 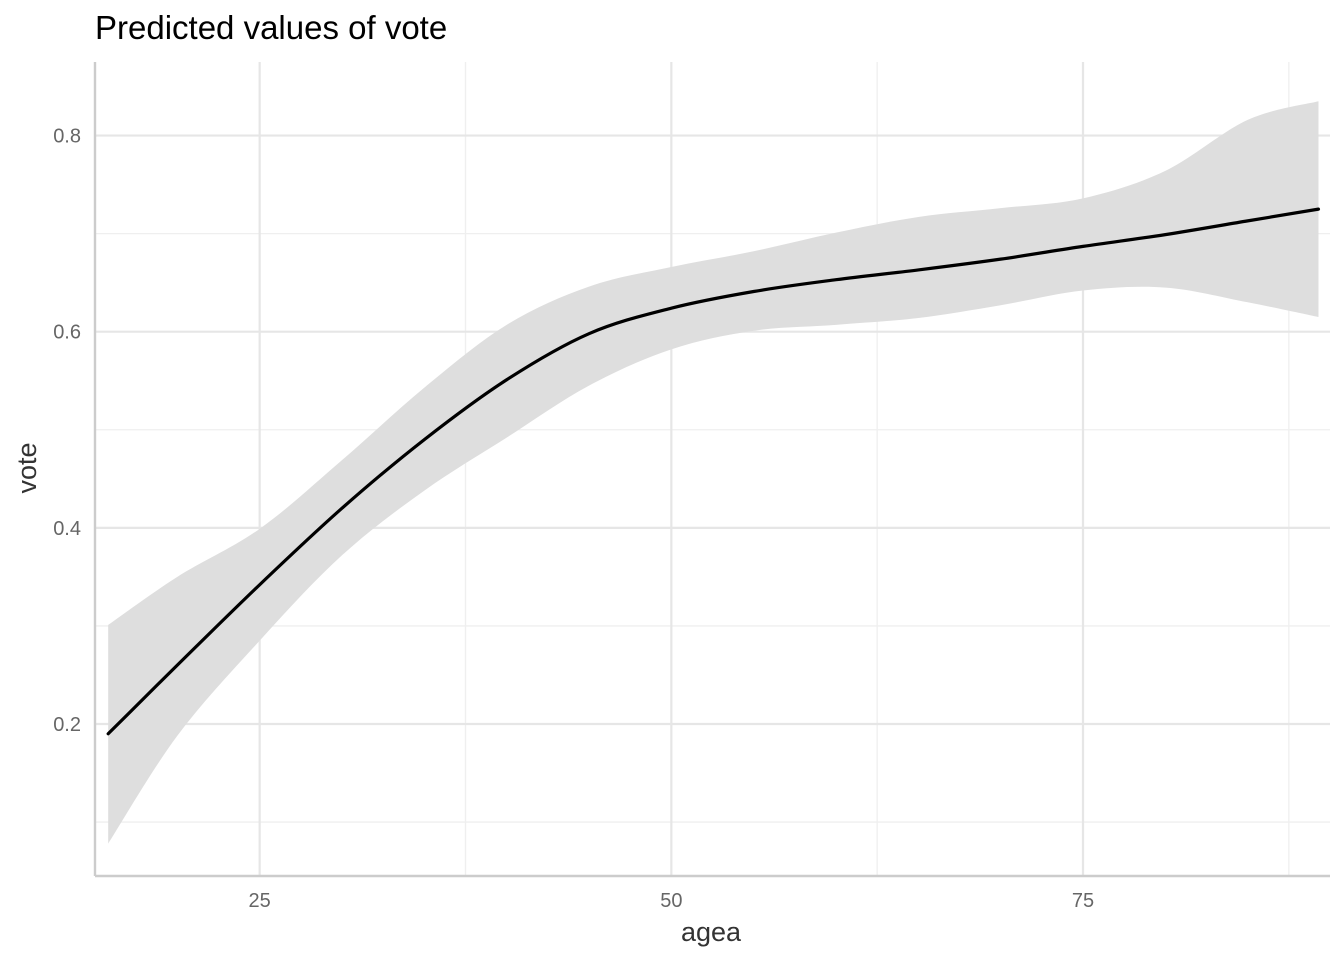 I want to click on y-tick-label: 0.6, so click(x=67, y=333).